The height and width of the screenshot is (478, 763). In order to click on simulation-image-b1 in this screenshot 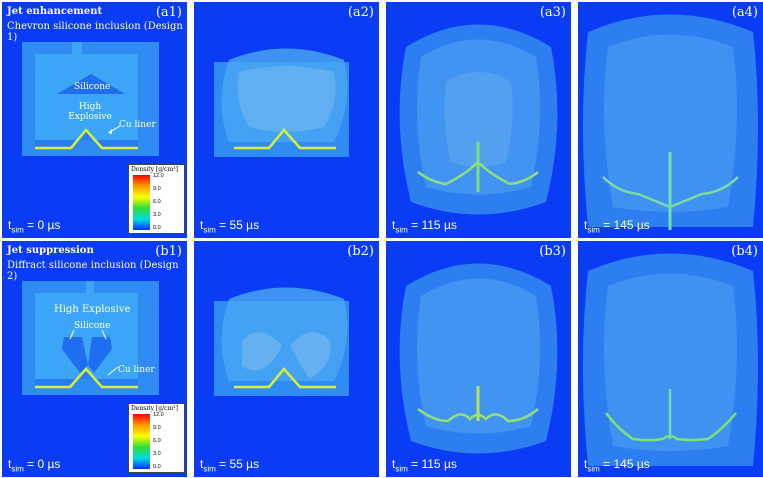, I will do `click(90, 338)`.